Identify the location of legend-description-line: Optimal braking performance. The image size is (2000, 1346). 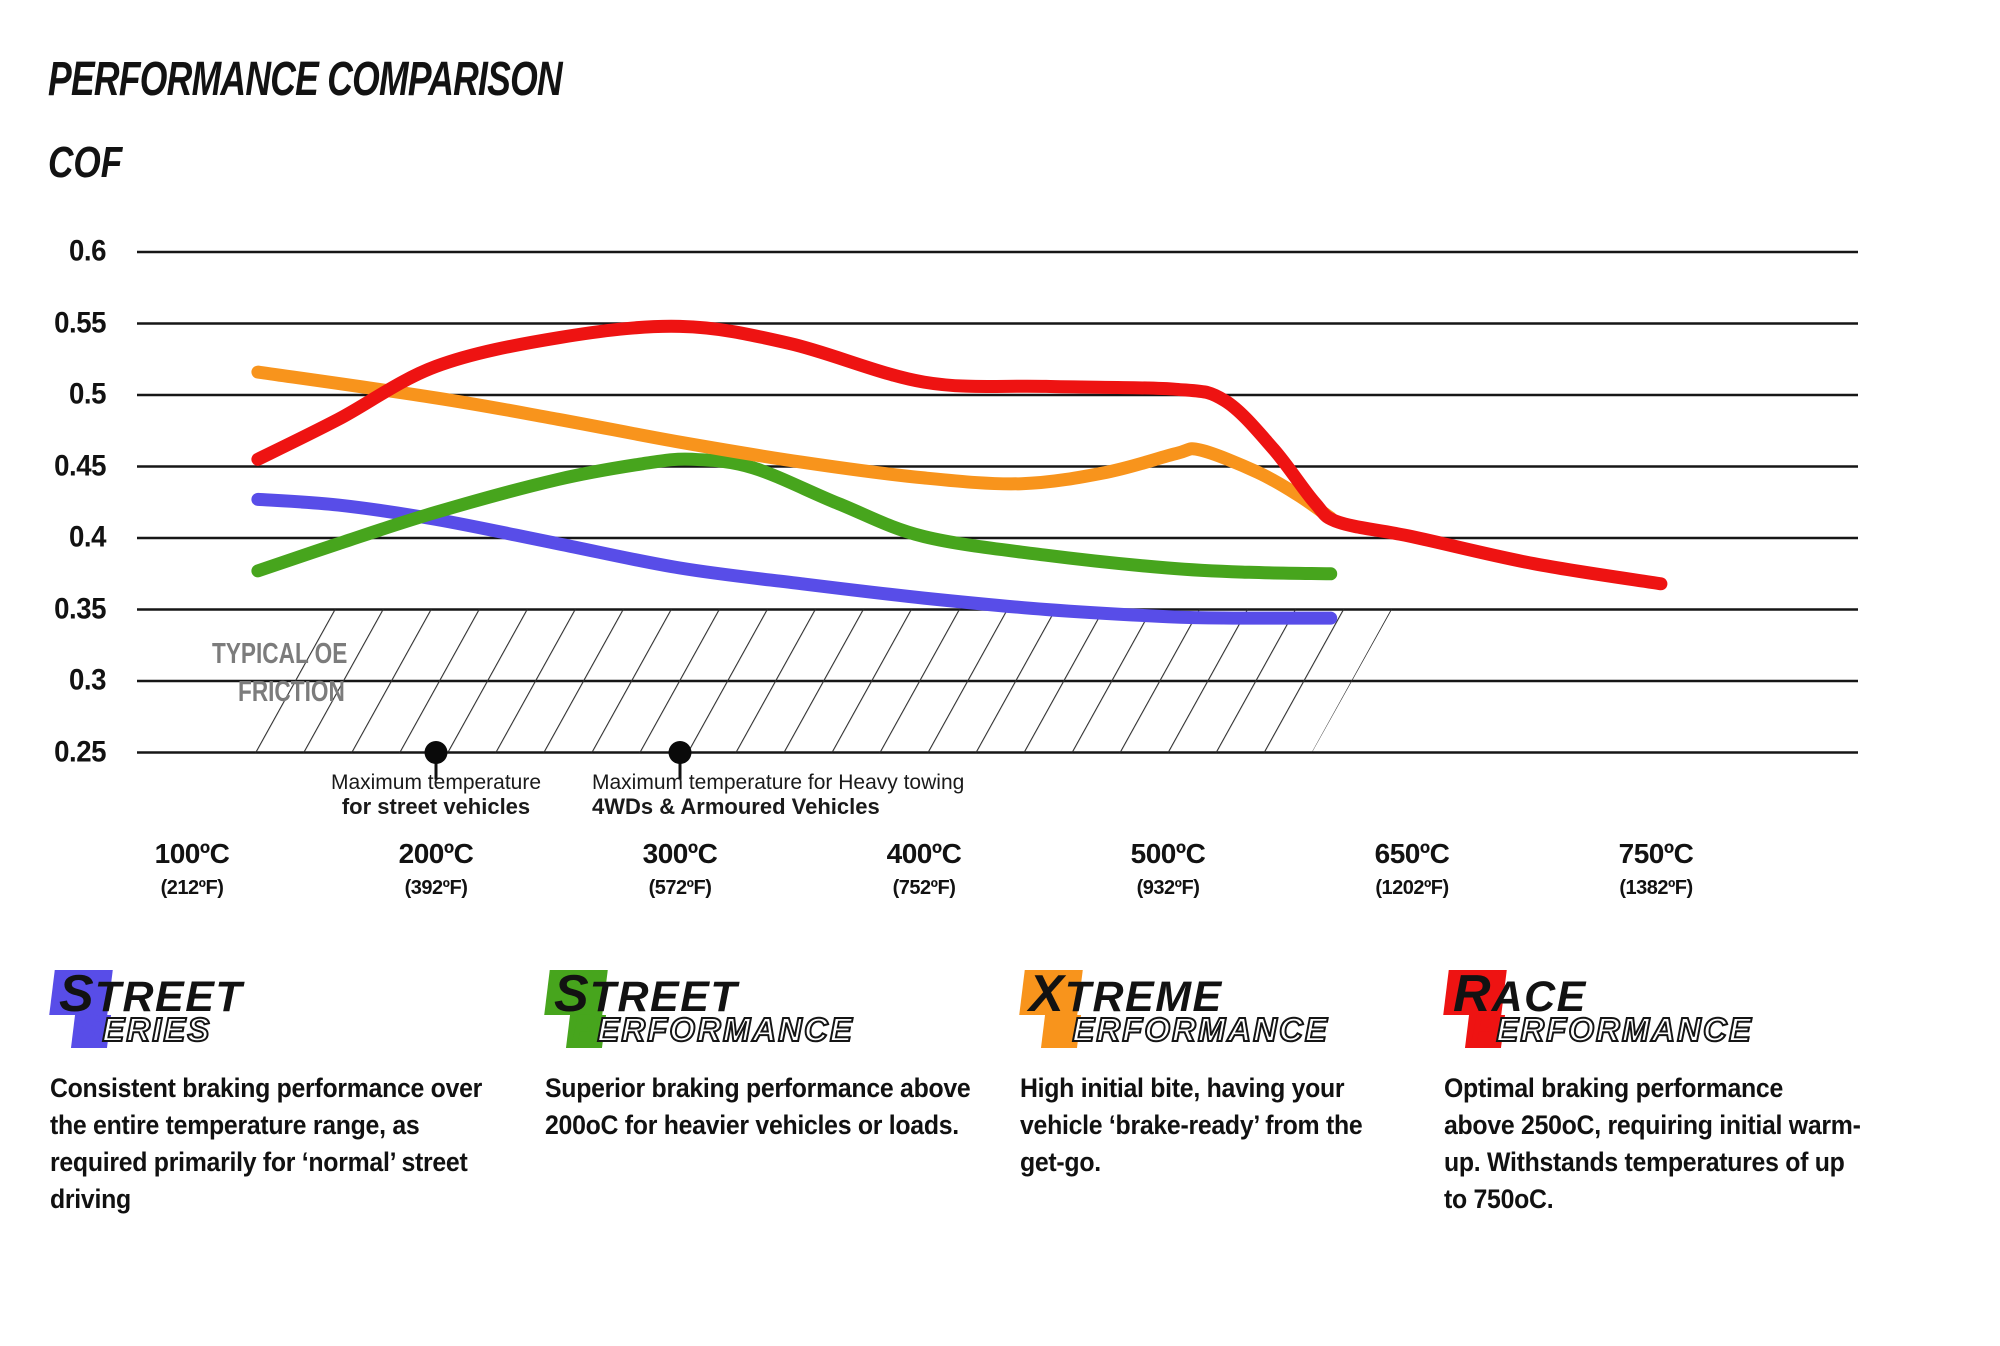
(1614, 1088).